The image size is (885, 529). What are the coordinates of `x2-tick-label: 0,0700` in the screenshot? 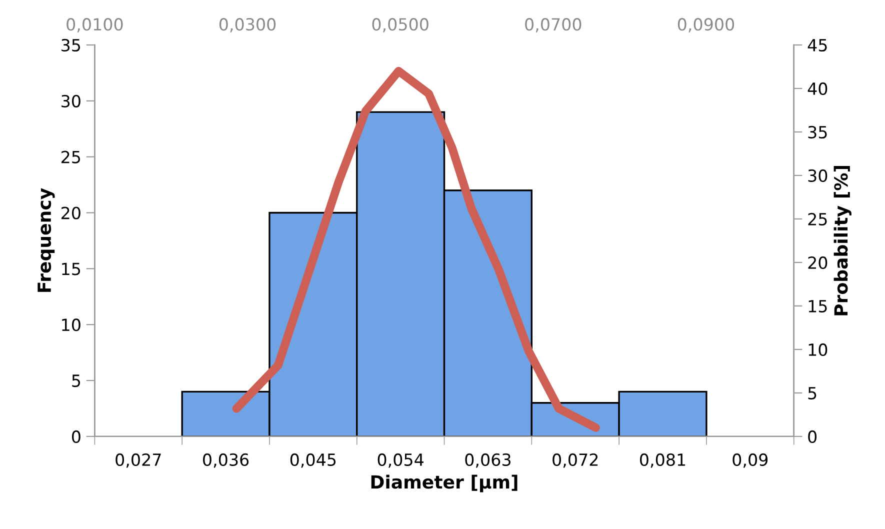 It's located at (553, 25).